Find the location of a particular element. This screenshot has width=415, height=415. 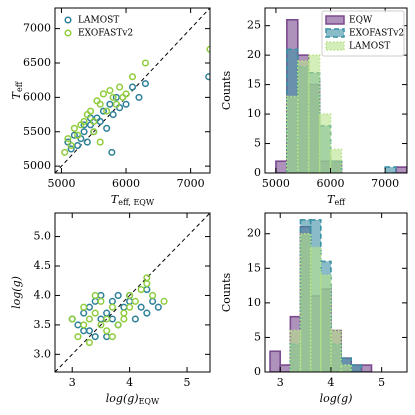

x-tick-label: 4 is located at coordinates (129, 382).